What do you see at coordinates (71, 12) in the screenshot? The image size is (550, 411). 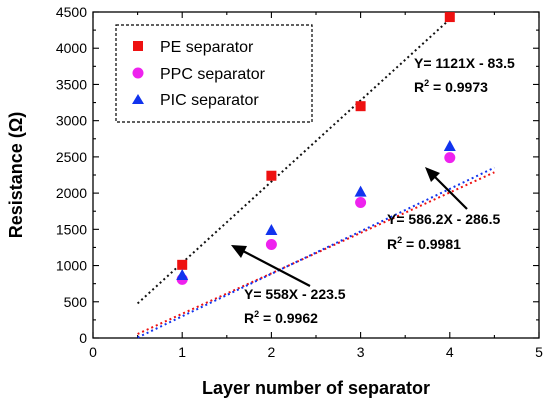 I see `y-tick-label: 4500` at bounding box center [71, 12].